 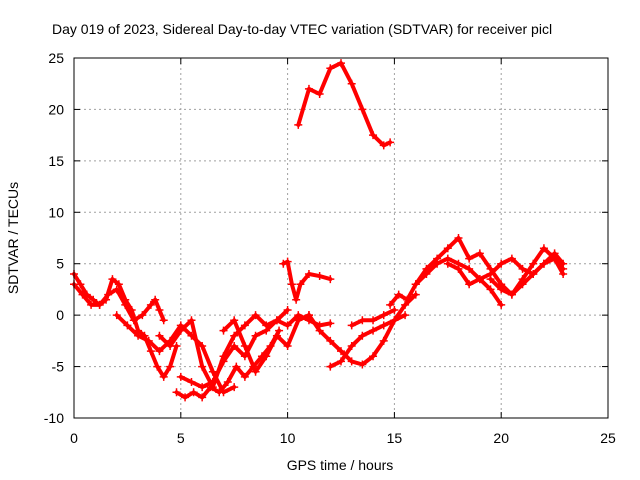 What do you see at coordinates (56, 161) in the screenshot?
I see `y-tick-label: 15` at bounding box center [56, 161].